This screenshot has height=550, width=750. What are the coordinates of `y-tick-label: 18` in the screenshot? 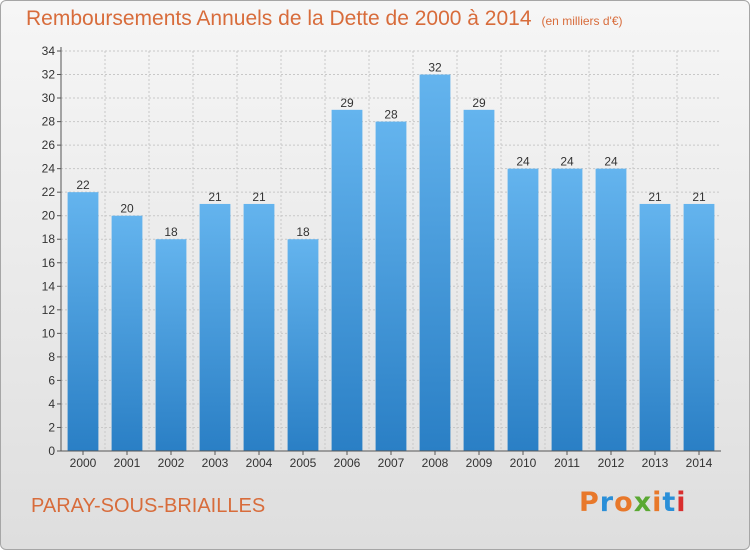 It's located at (49, 239).